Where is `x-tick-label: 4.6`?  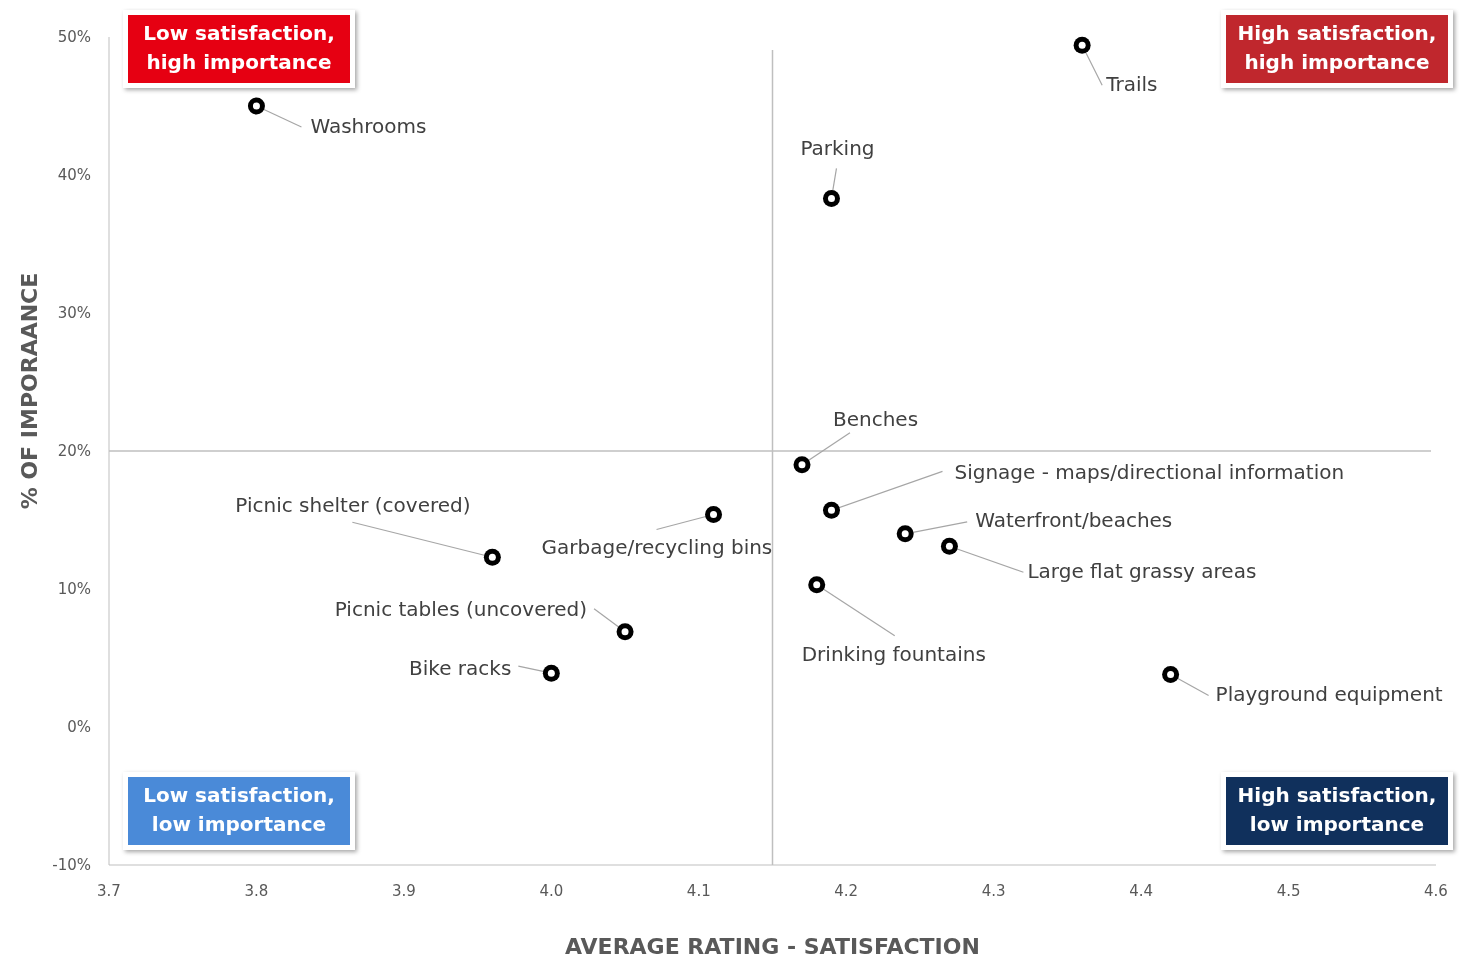
x-tick-label: 4.6 is located at coordinates (1436, 891).